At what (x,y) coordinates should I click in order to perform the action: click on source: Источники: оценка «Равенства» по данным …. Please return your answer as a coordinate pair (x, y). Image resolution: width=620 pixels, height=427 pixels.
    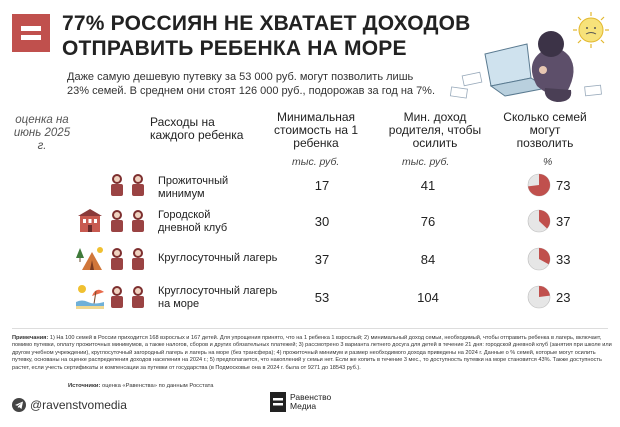
    Looking at the image, I should click on (140, 386).